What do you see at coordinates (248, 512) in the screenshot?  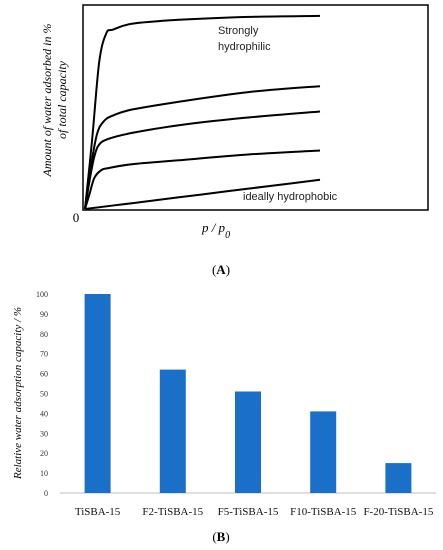 I see `x-tick-label: F5-TiSBA-15` at bounding box center [248, 512].